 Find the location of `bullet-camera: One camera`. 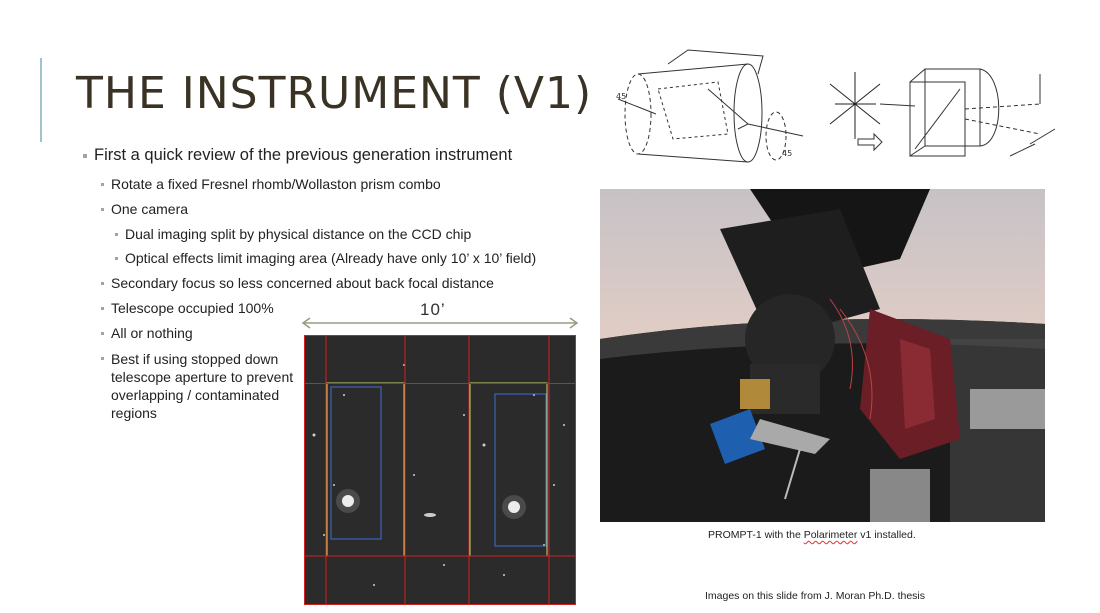

bullet-camera: One camera is located at coordinates (145, 209).